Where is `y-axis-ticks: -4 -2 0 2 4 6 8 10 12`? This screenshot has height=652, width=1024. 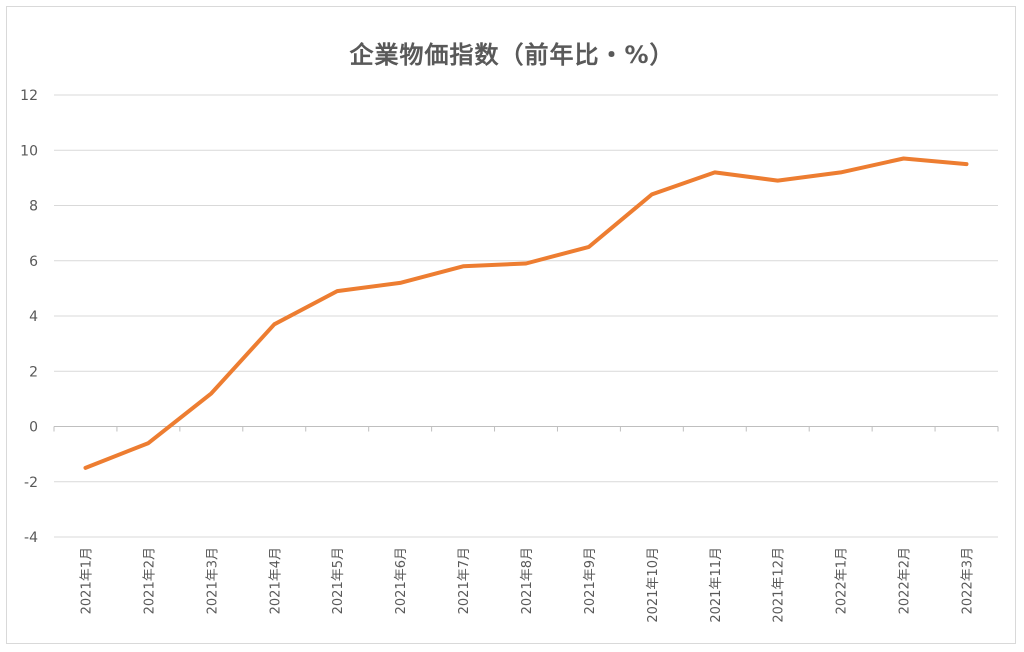
y-axis-ticks: -4 -2 0 2 4 6 8 10 12 is located at coordinates (29, 317).